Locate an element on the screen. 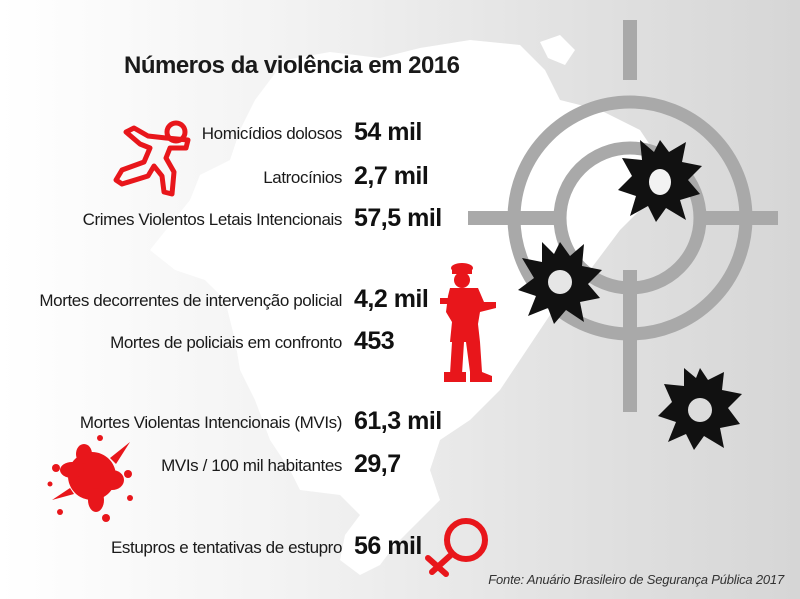  stat-value-mortes-policiais-confronto: 453 is located at coordinates (374, 341).